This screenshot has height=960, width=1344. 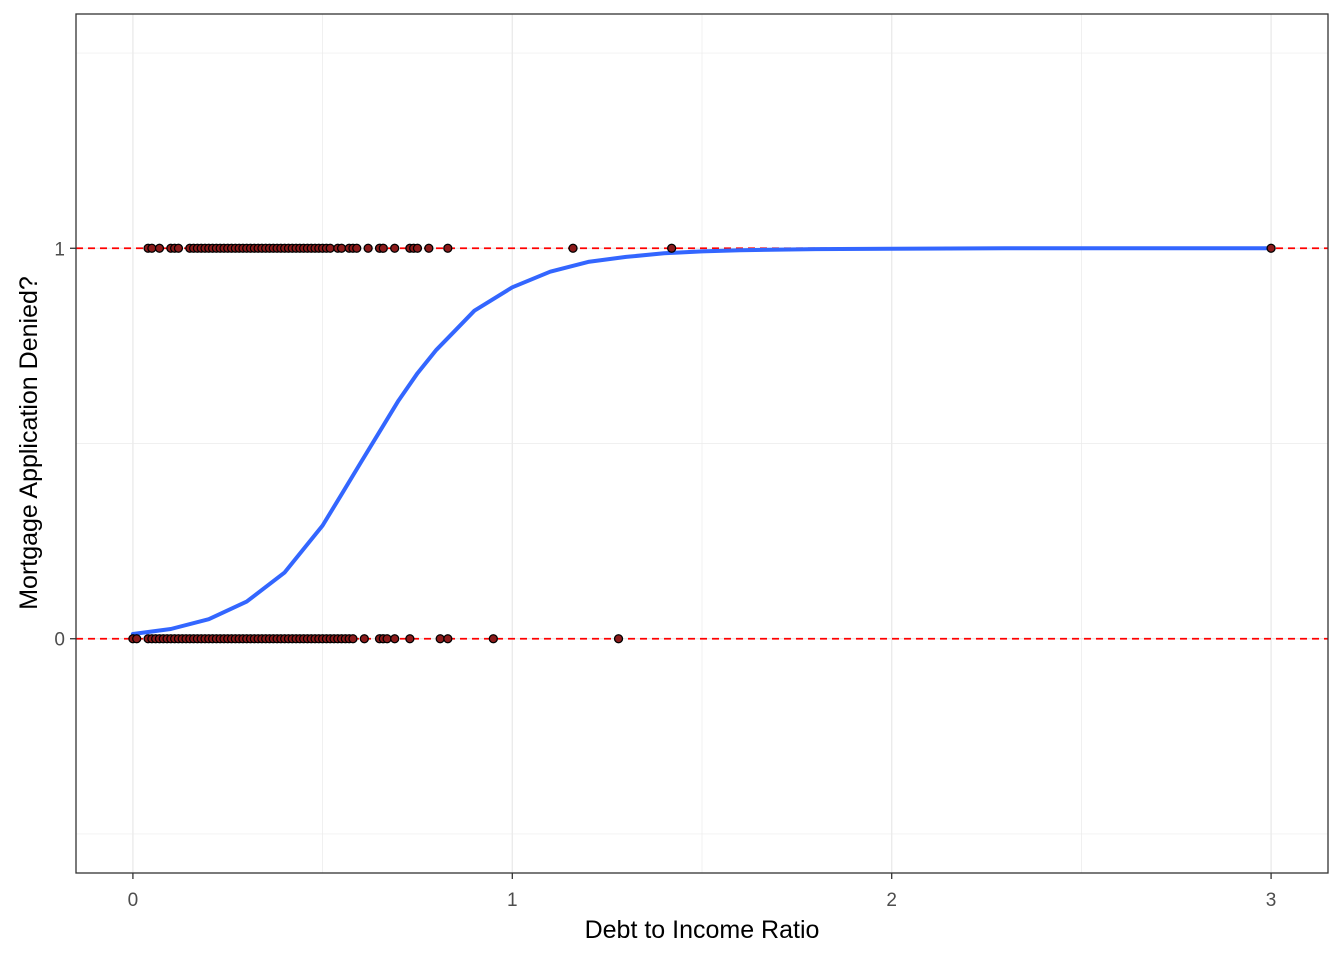 What do you see at coordinates (891, 900) in the screenshot?
I see `x-tick-label-2: 2` at bounding box center [891, 900].